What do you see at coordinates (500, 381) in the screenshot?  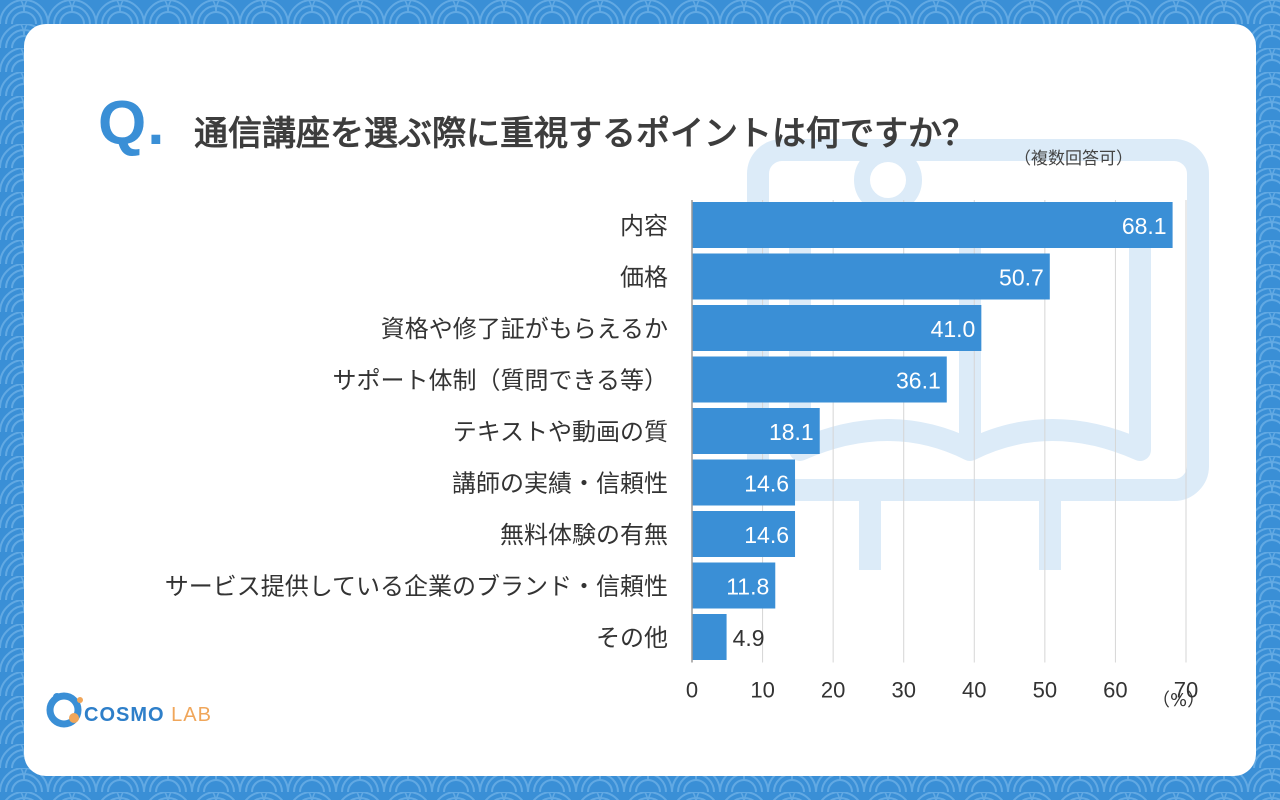 I see `category-label: サポート体制（質問できる等）` at bounding box center [500, 381].